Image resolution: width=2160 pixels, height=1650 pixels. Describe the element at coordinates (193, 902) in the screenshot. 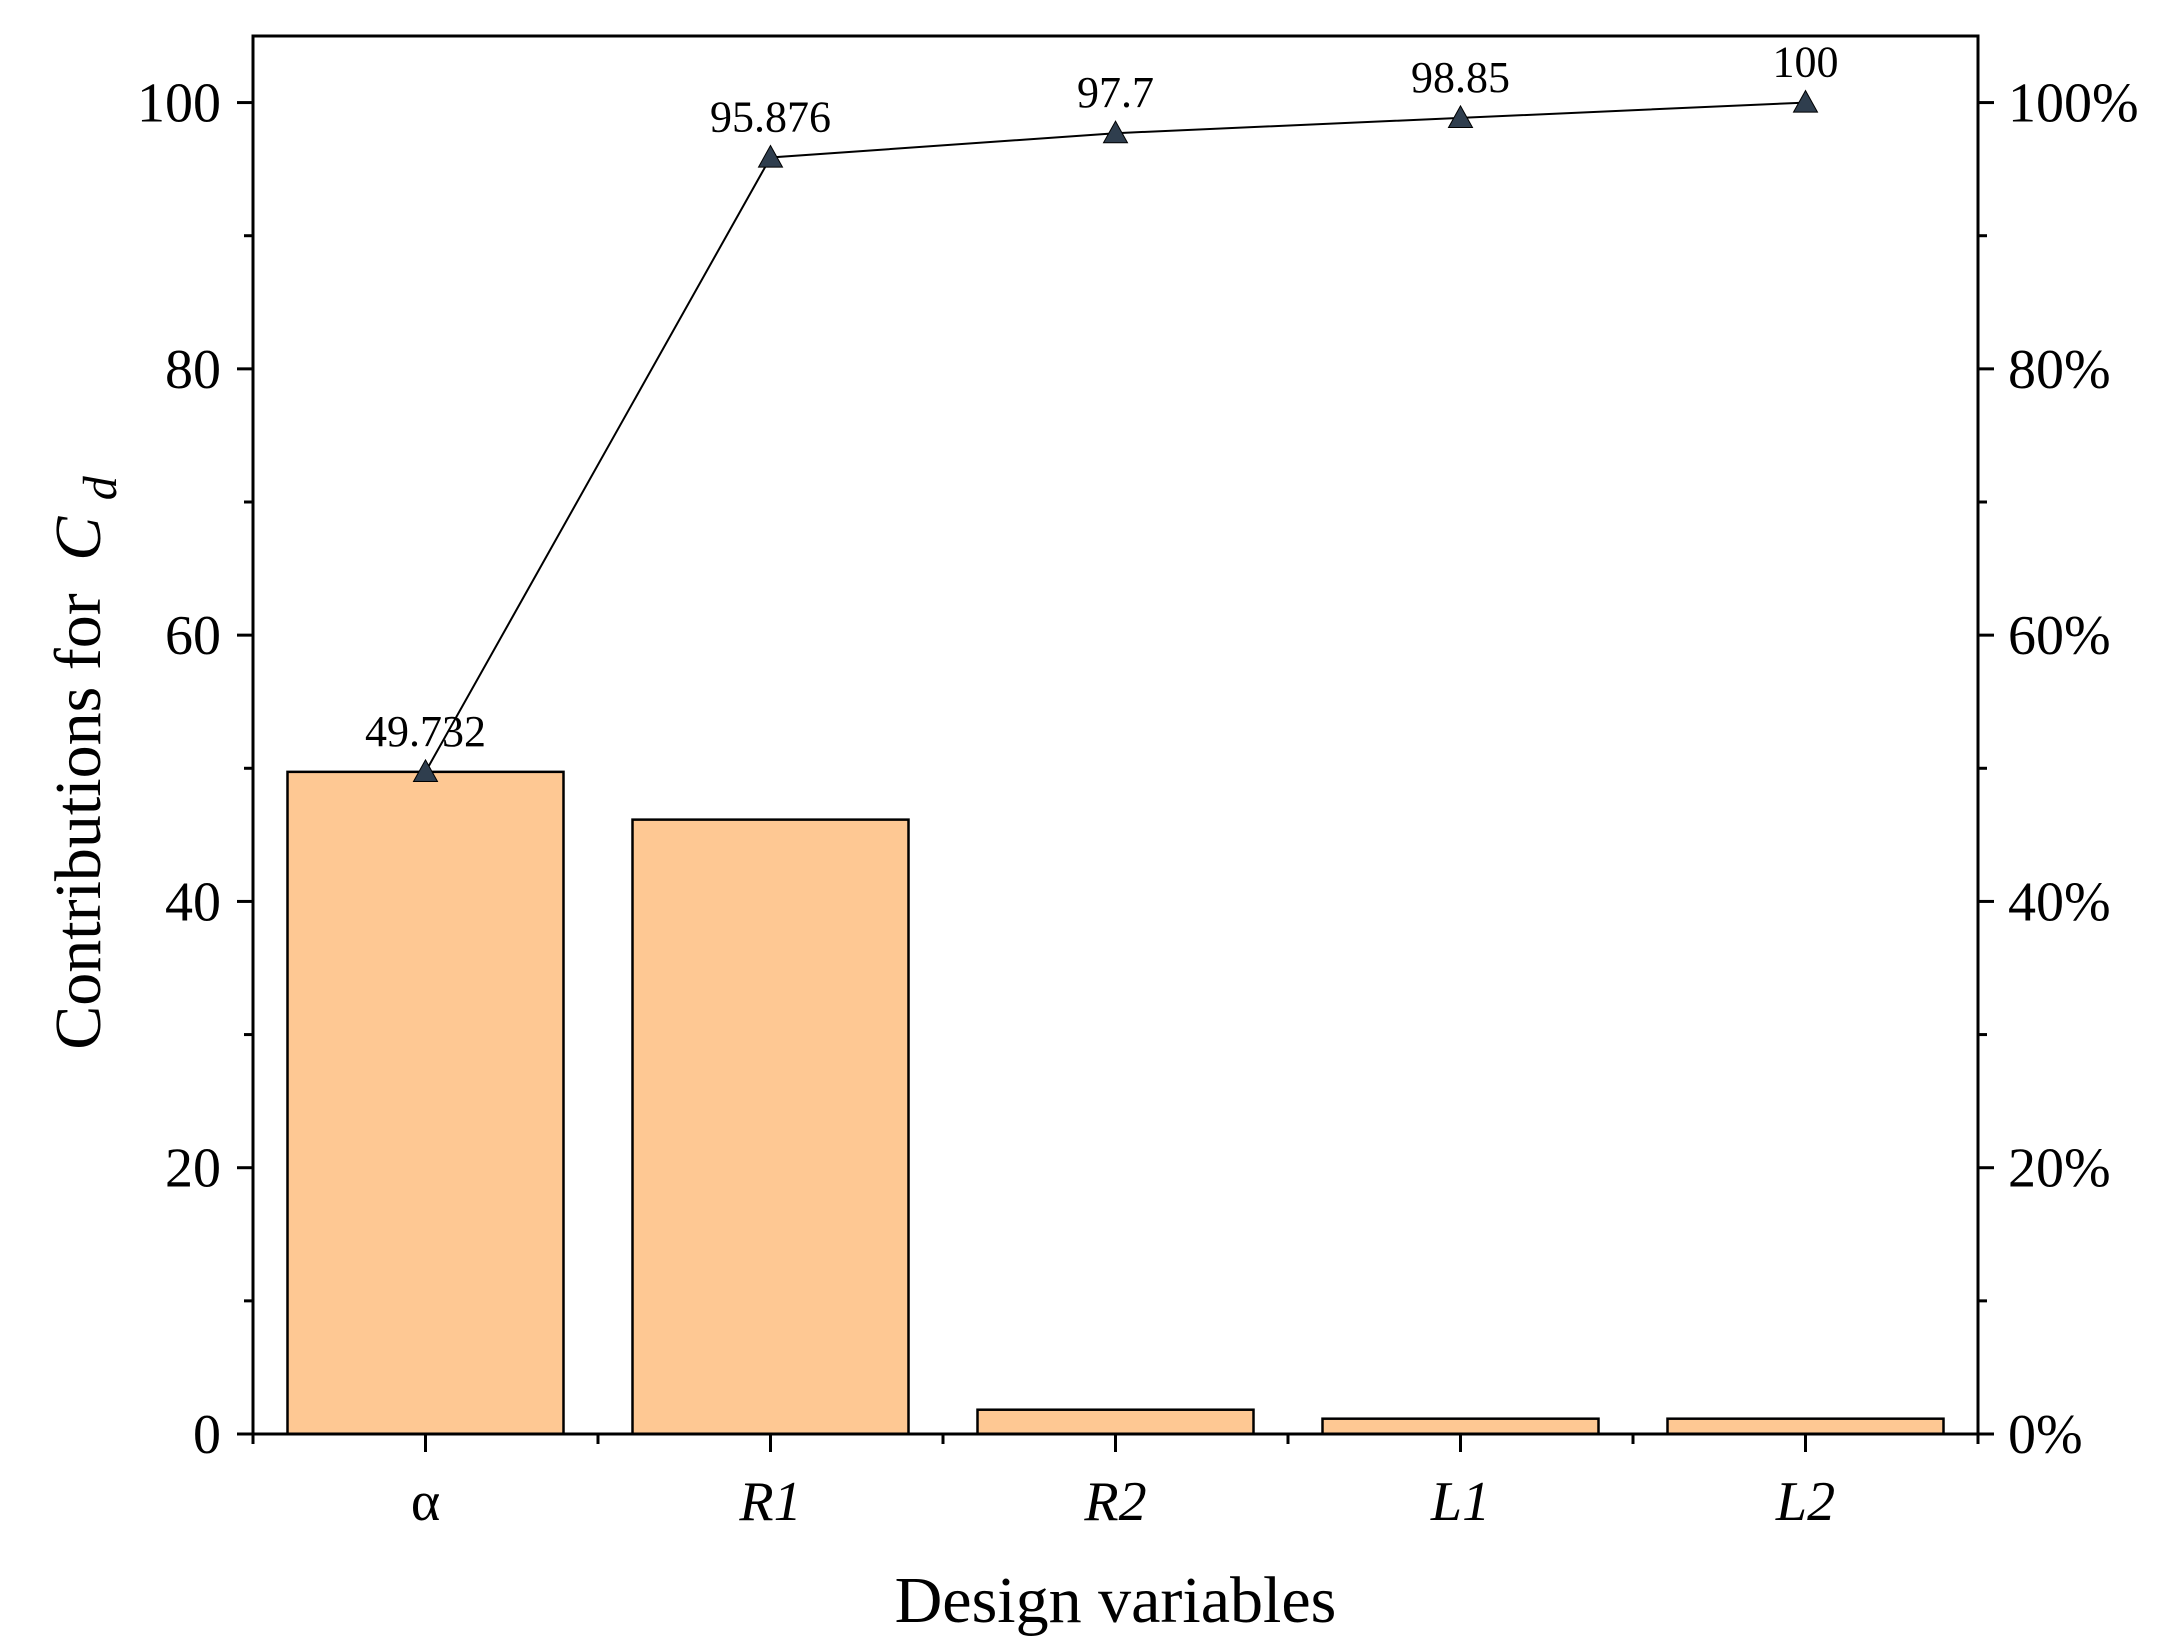

I see `left-tick-label-40: 40` at that location.